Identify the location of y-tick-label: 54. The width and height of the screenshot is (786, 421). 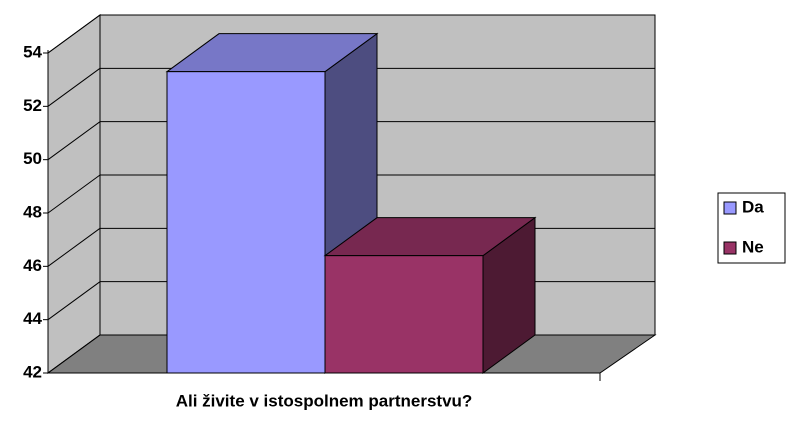
(32, 51).